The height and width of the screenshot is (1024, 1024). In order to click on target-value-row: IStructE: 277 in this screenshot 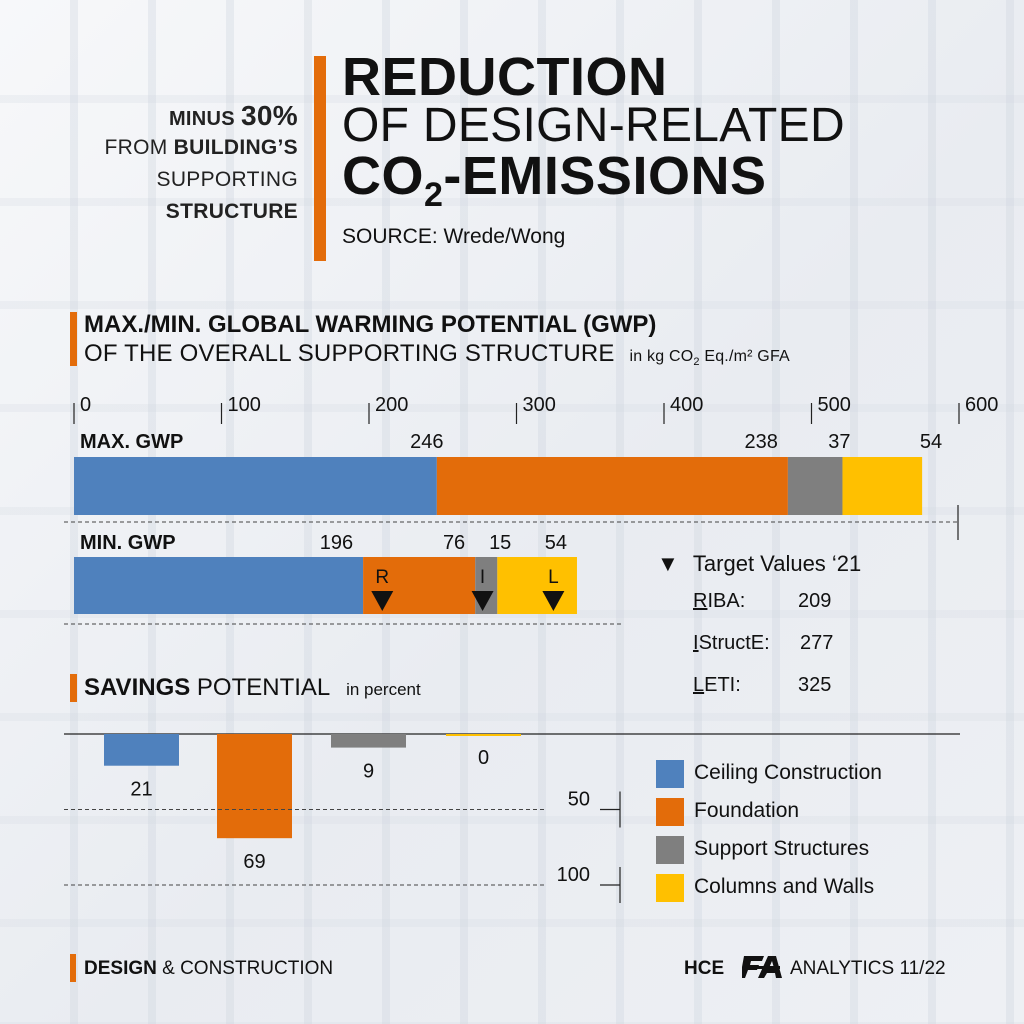, I will do `click(763, 643)`.